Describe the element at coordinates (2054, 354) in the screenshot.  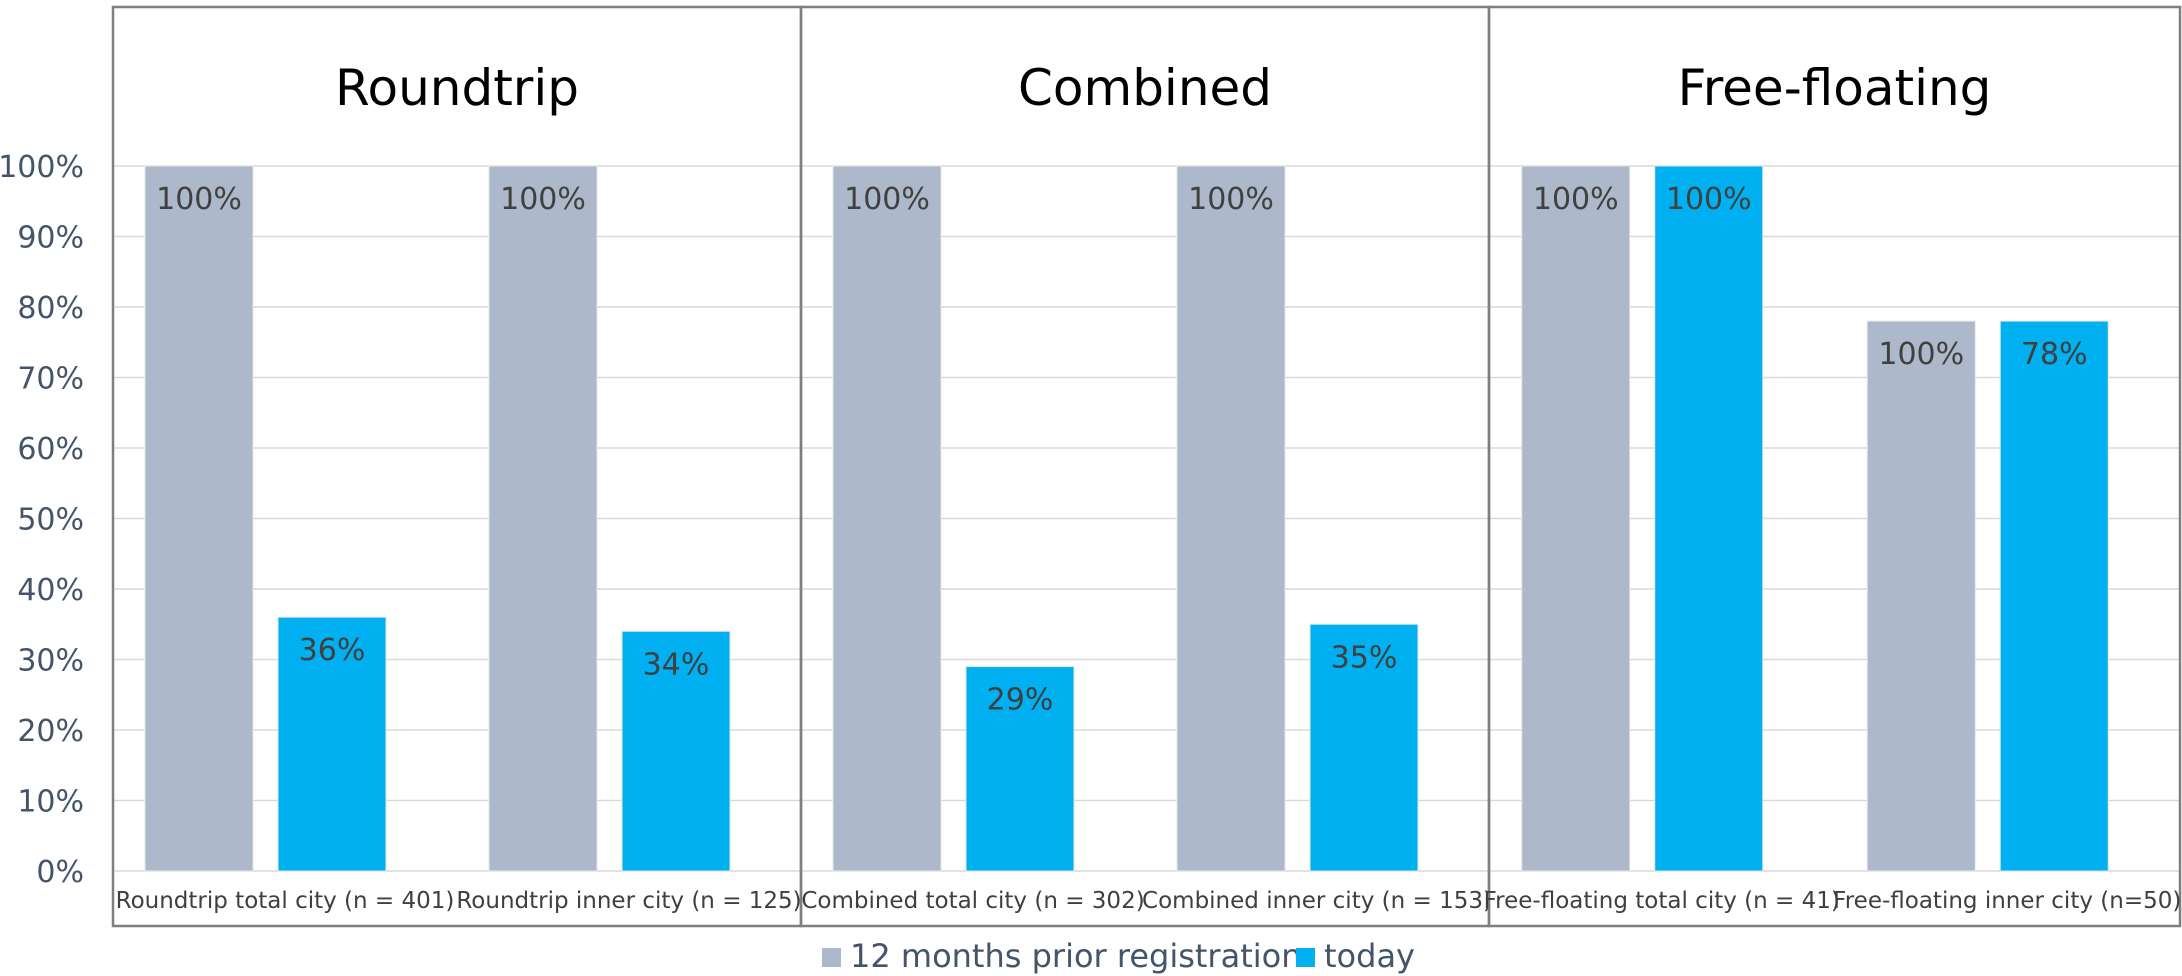
I see `data-label: 78%` at that location.